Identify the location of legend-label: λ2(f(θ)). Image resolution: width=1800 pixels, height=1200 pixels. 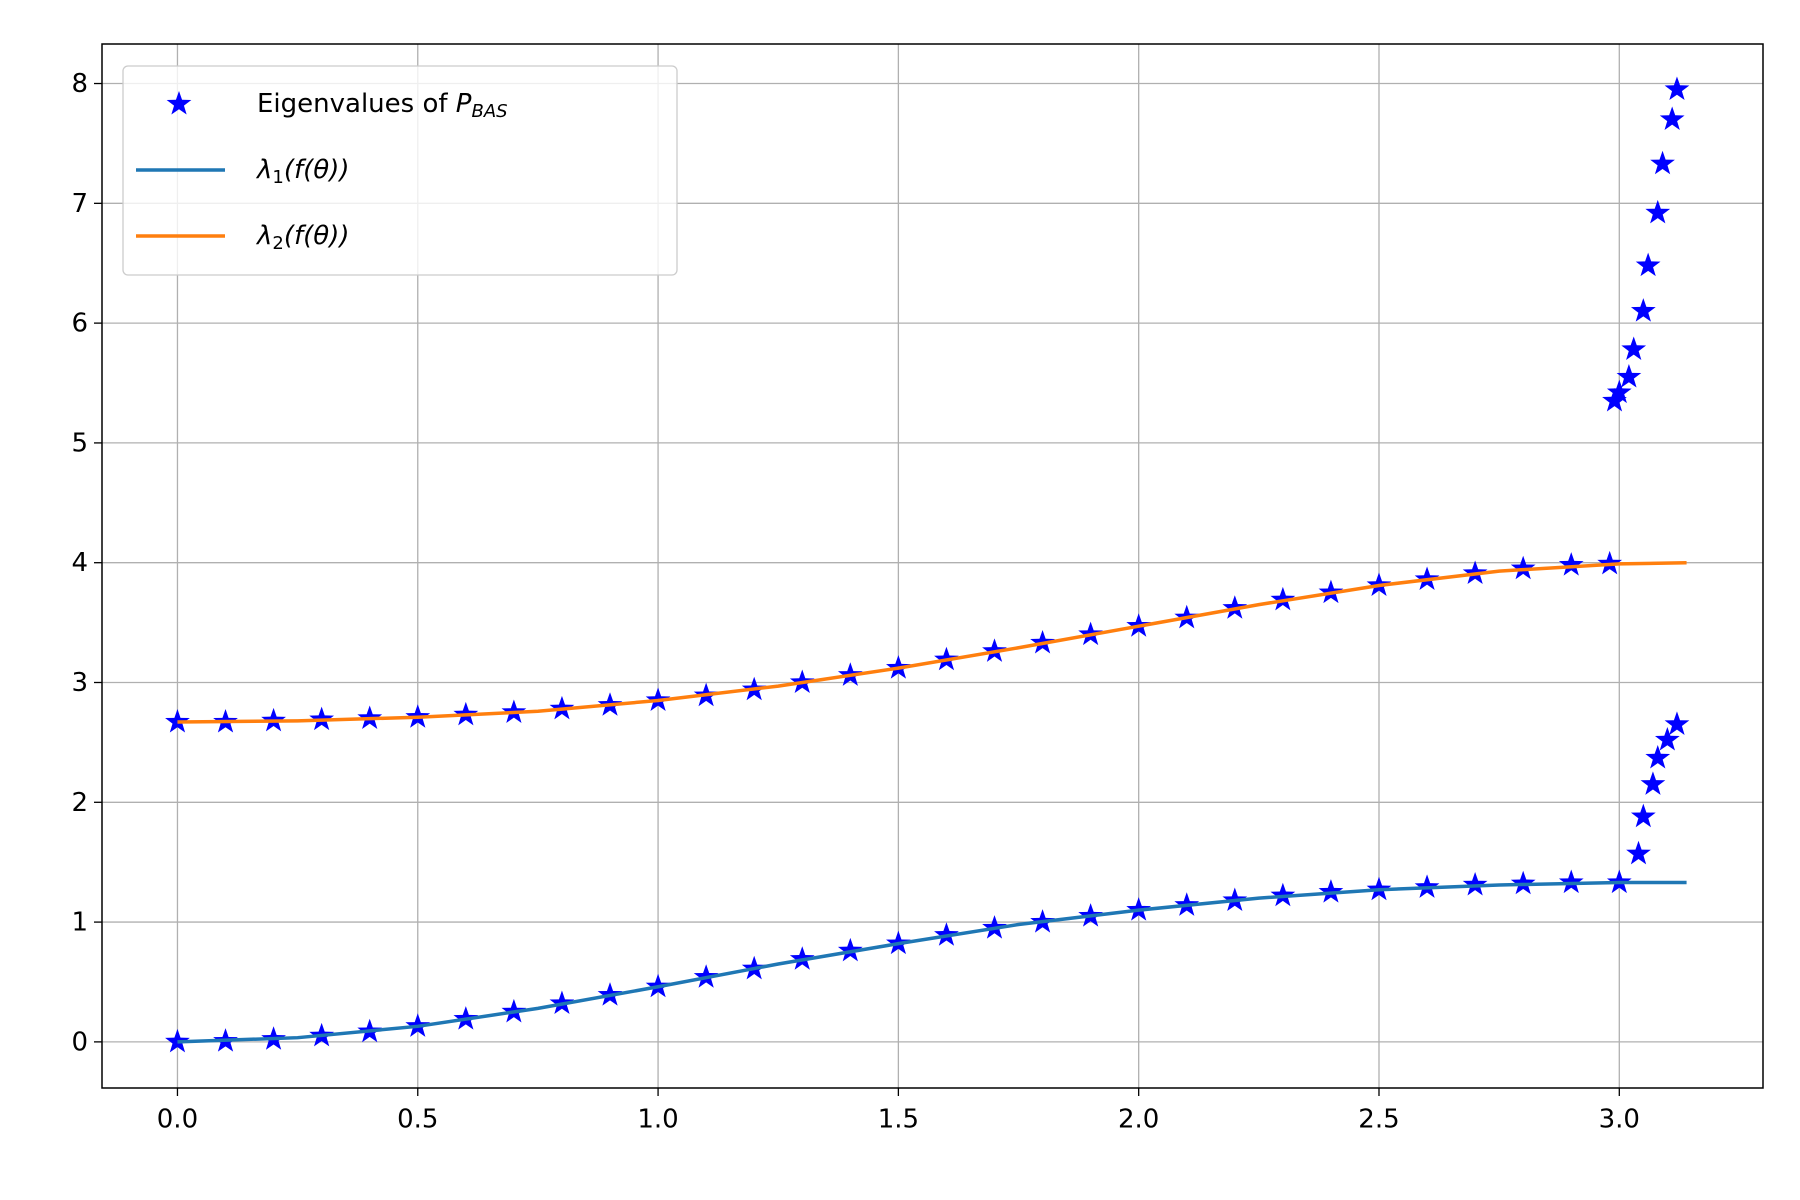
(302, 238).